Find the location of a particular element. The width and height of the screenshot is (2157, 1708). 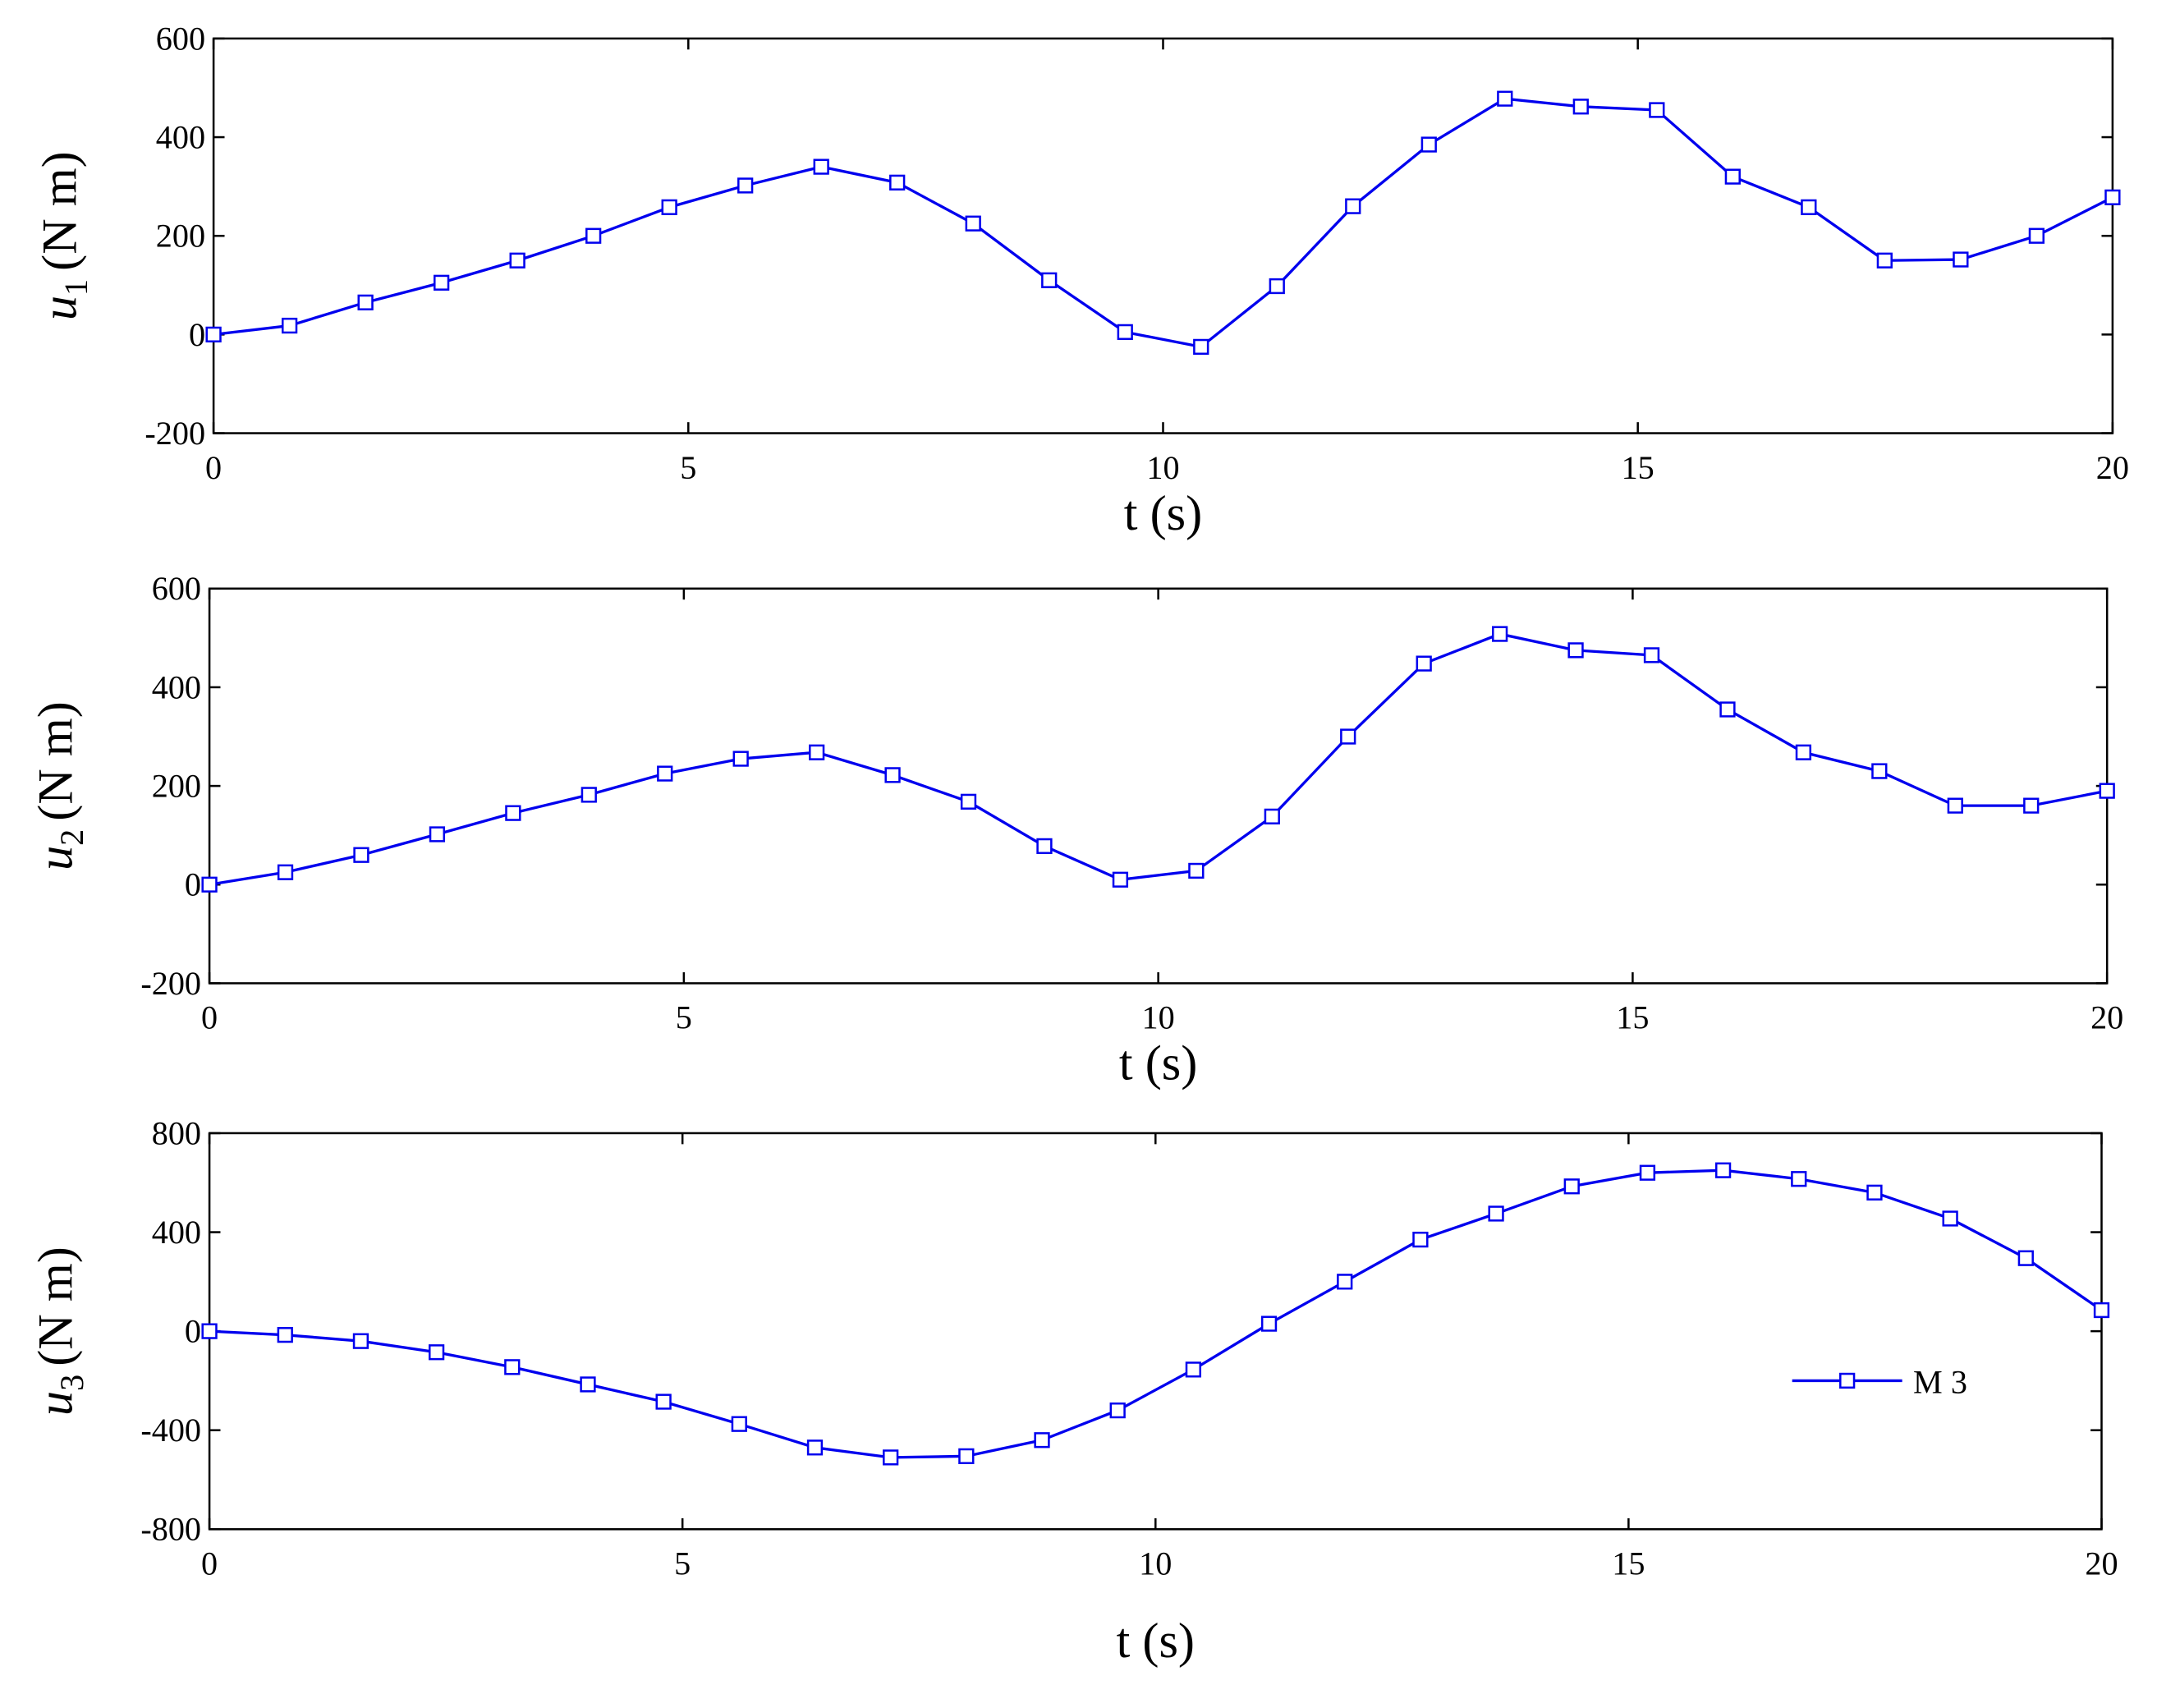

y-tick-label: 800 is located at coordinates (176, 1132).